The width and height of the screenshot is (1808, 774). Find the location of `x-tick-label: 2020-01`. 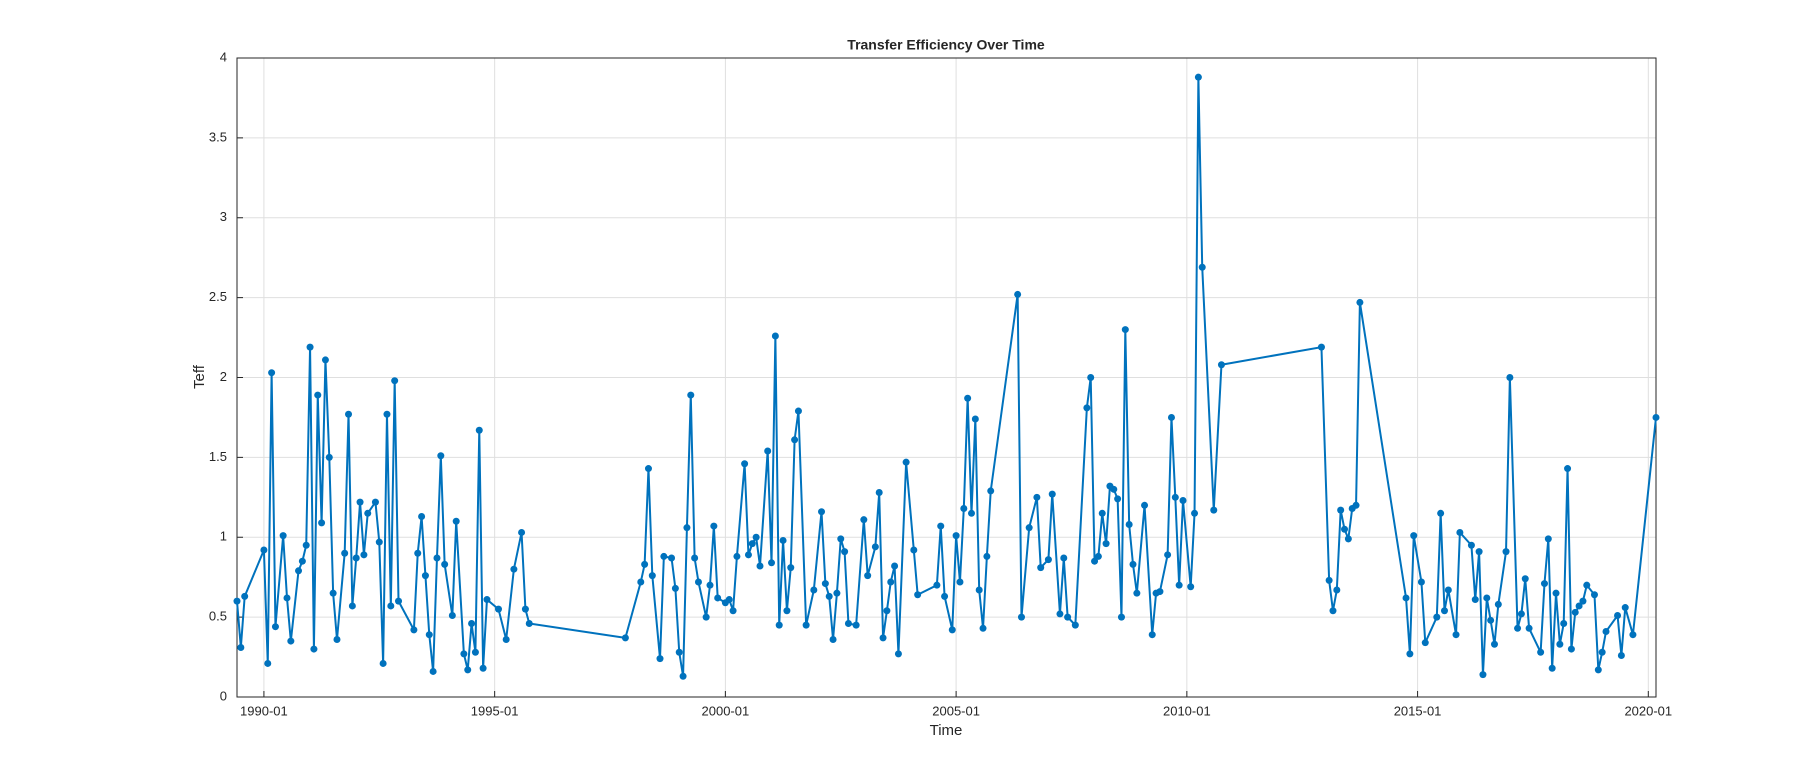

x-tick-label: 2020-01 is located at coordinates (1648, 710).